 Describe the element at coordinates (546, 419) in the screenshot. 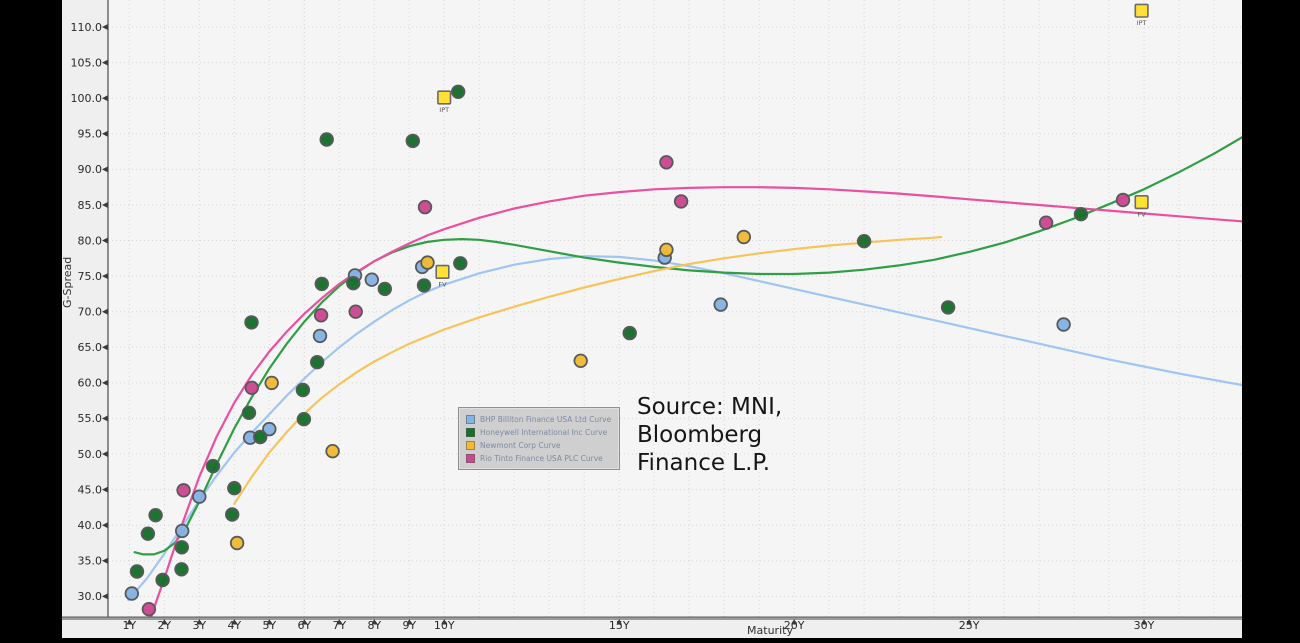

I see `legend-label-bhp: BHP Billiton Finance USA Ltd Curve` at that location.